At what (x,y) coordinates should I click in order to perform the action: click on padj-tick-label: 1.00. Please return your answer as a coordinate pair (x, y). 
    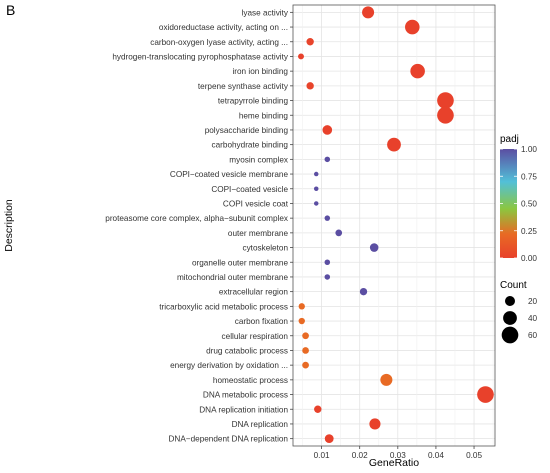
    Looking at the image, I should click on (529, 149).